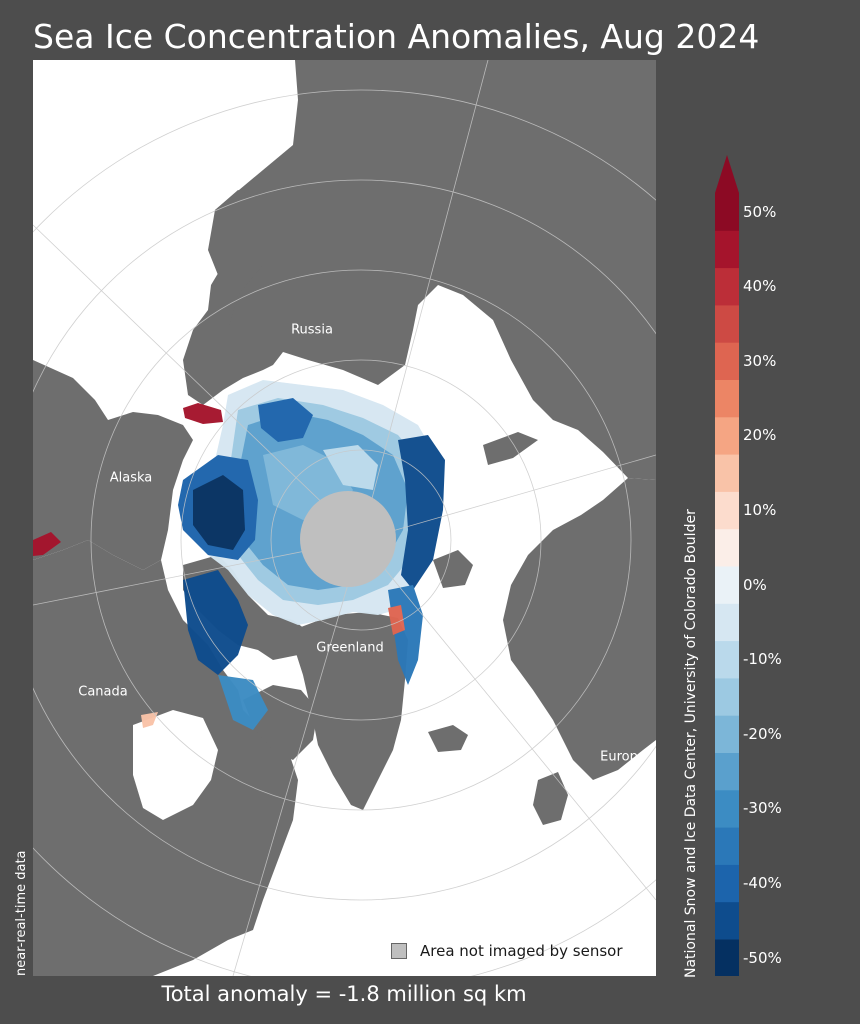  I want to click on colorbar-tick-label: 50%, so click(760, 211).